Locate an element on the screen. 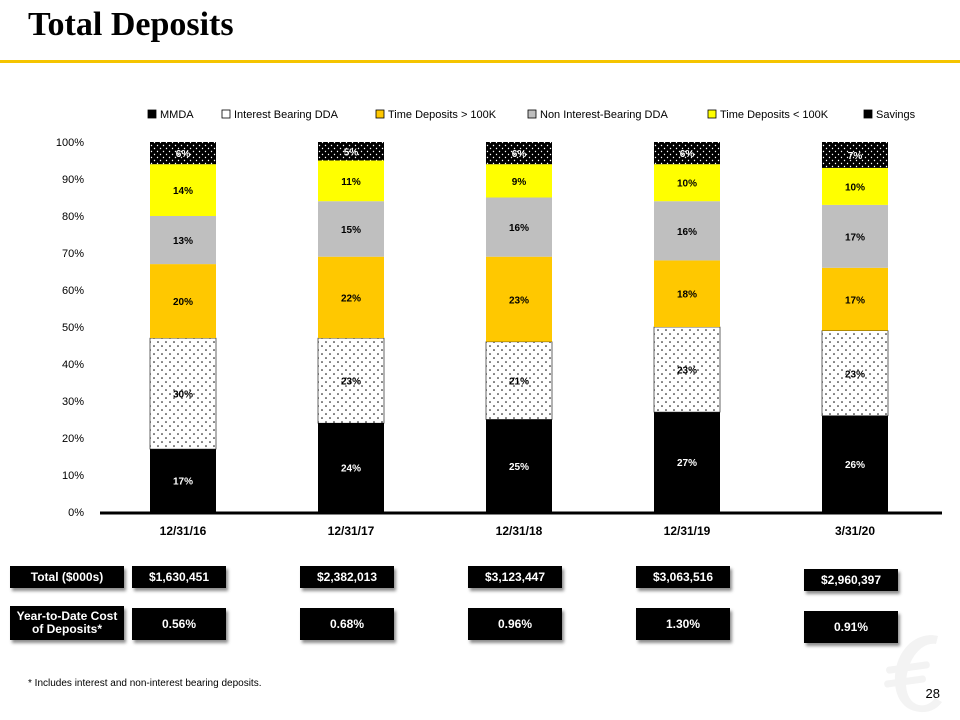 The height and width of the screenshot is (720, 960). y-tick-label: 10% is located at coordinates (73, 476).